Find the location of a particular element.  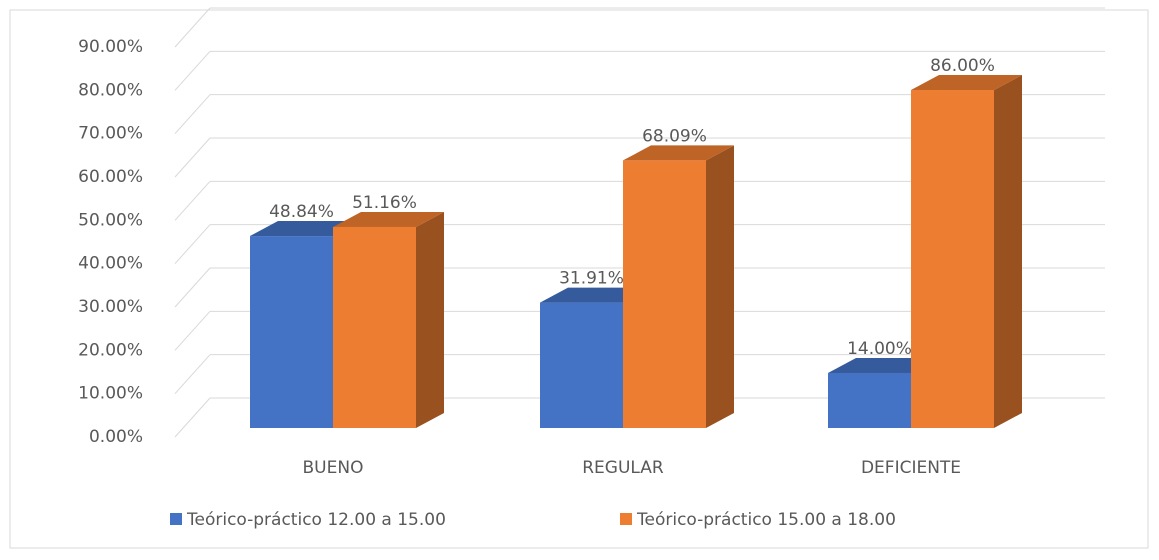

data-label: 48.84% is located at coordinates (301, 212).